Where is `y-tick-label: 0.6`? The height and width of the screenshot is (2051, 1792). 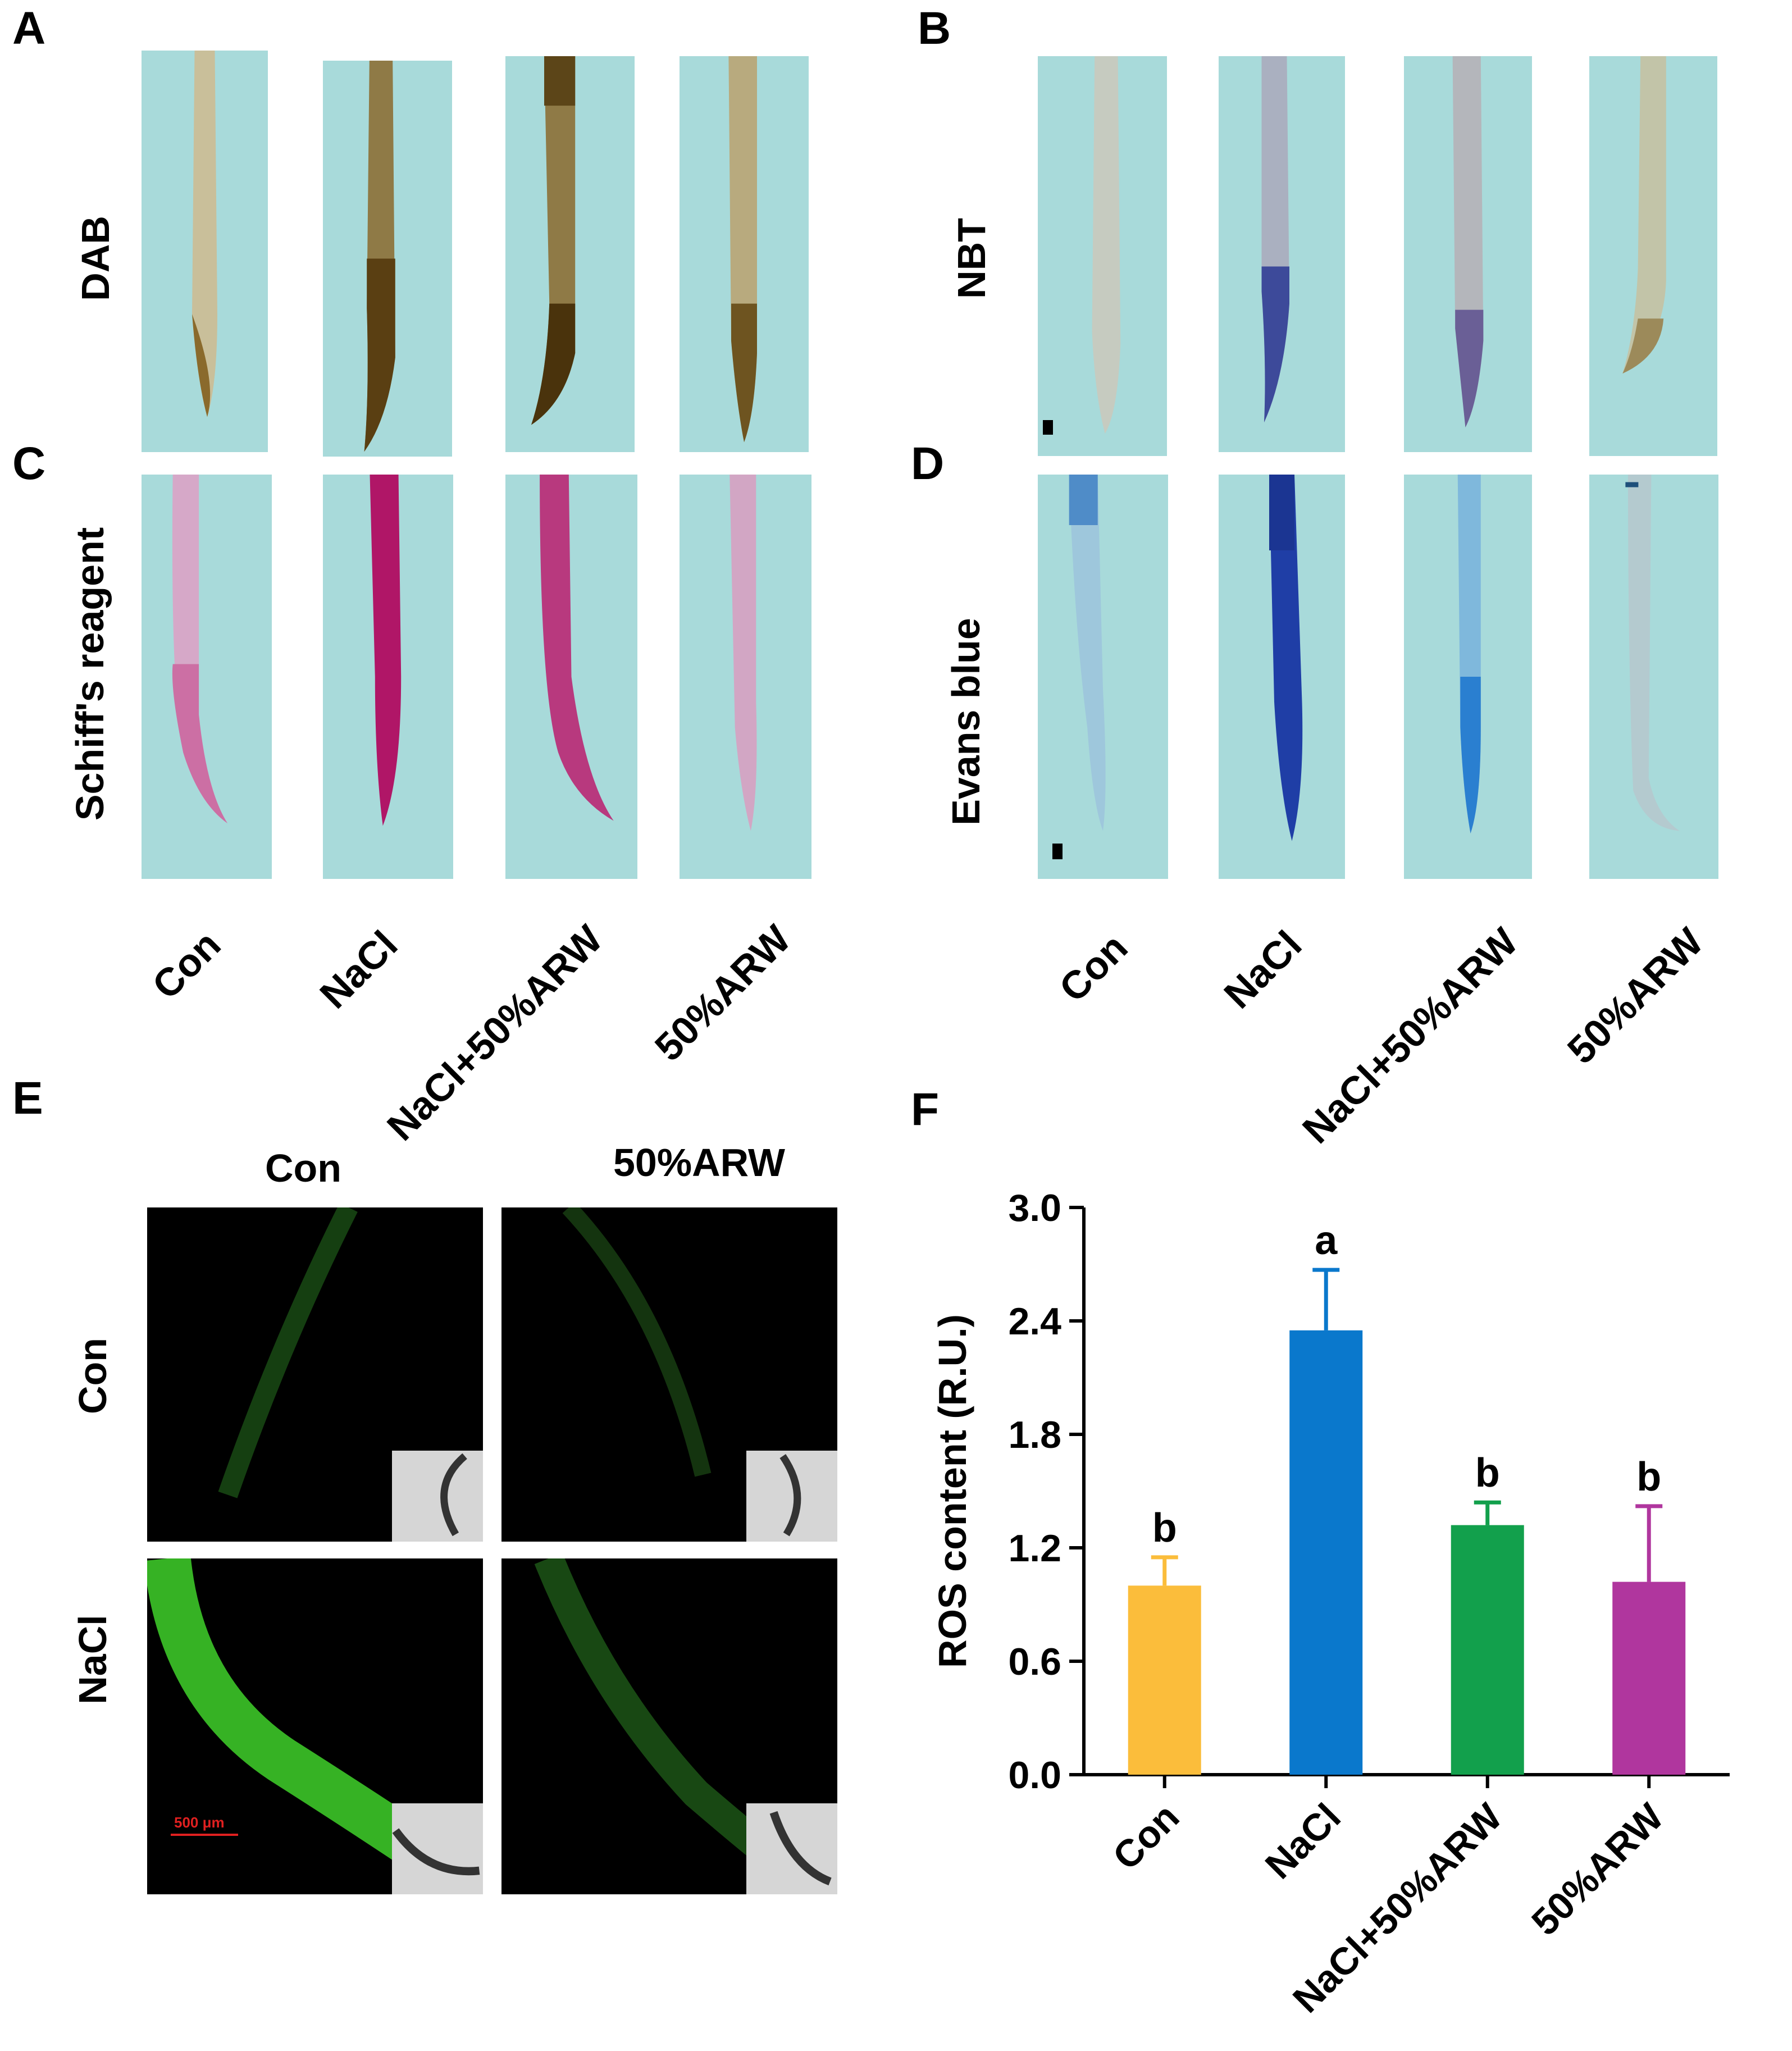 y-tick-label: 0.6 is located at coordinates (1034, 1661).